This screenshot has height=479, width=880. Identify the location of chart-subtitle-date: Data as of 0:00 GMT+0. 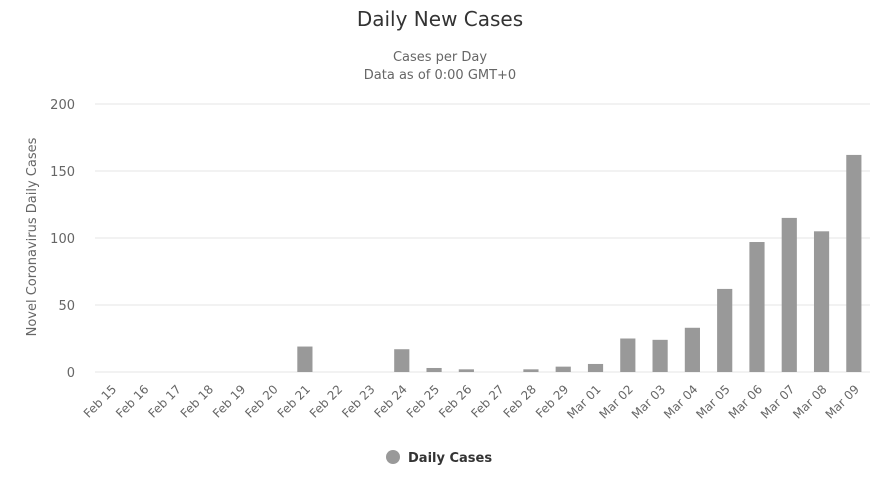
(440, 75).